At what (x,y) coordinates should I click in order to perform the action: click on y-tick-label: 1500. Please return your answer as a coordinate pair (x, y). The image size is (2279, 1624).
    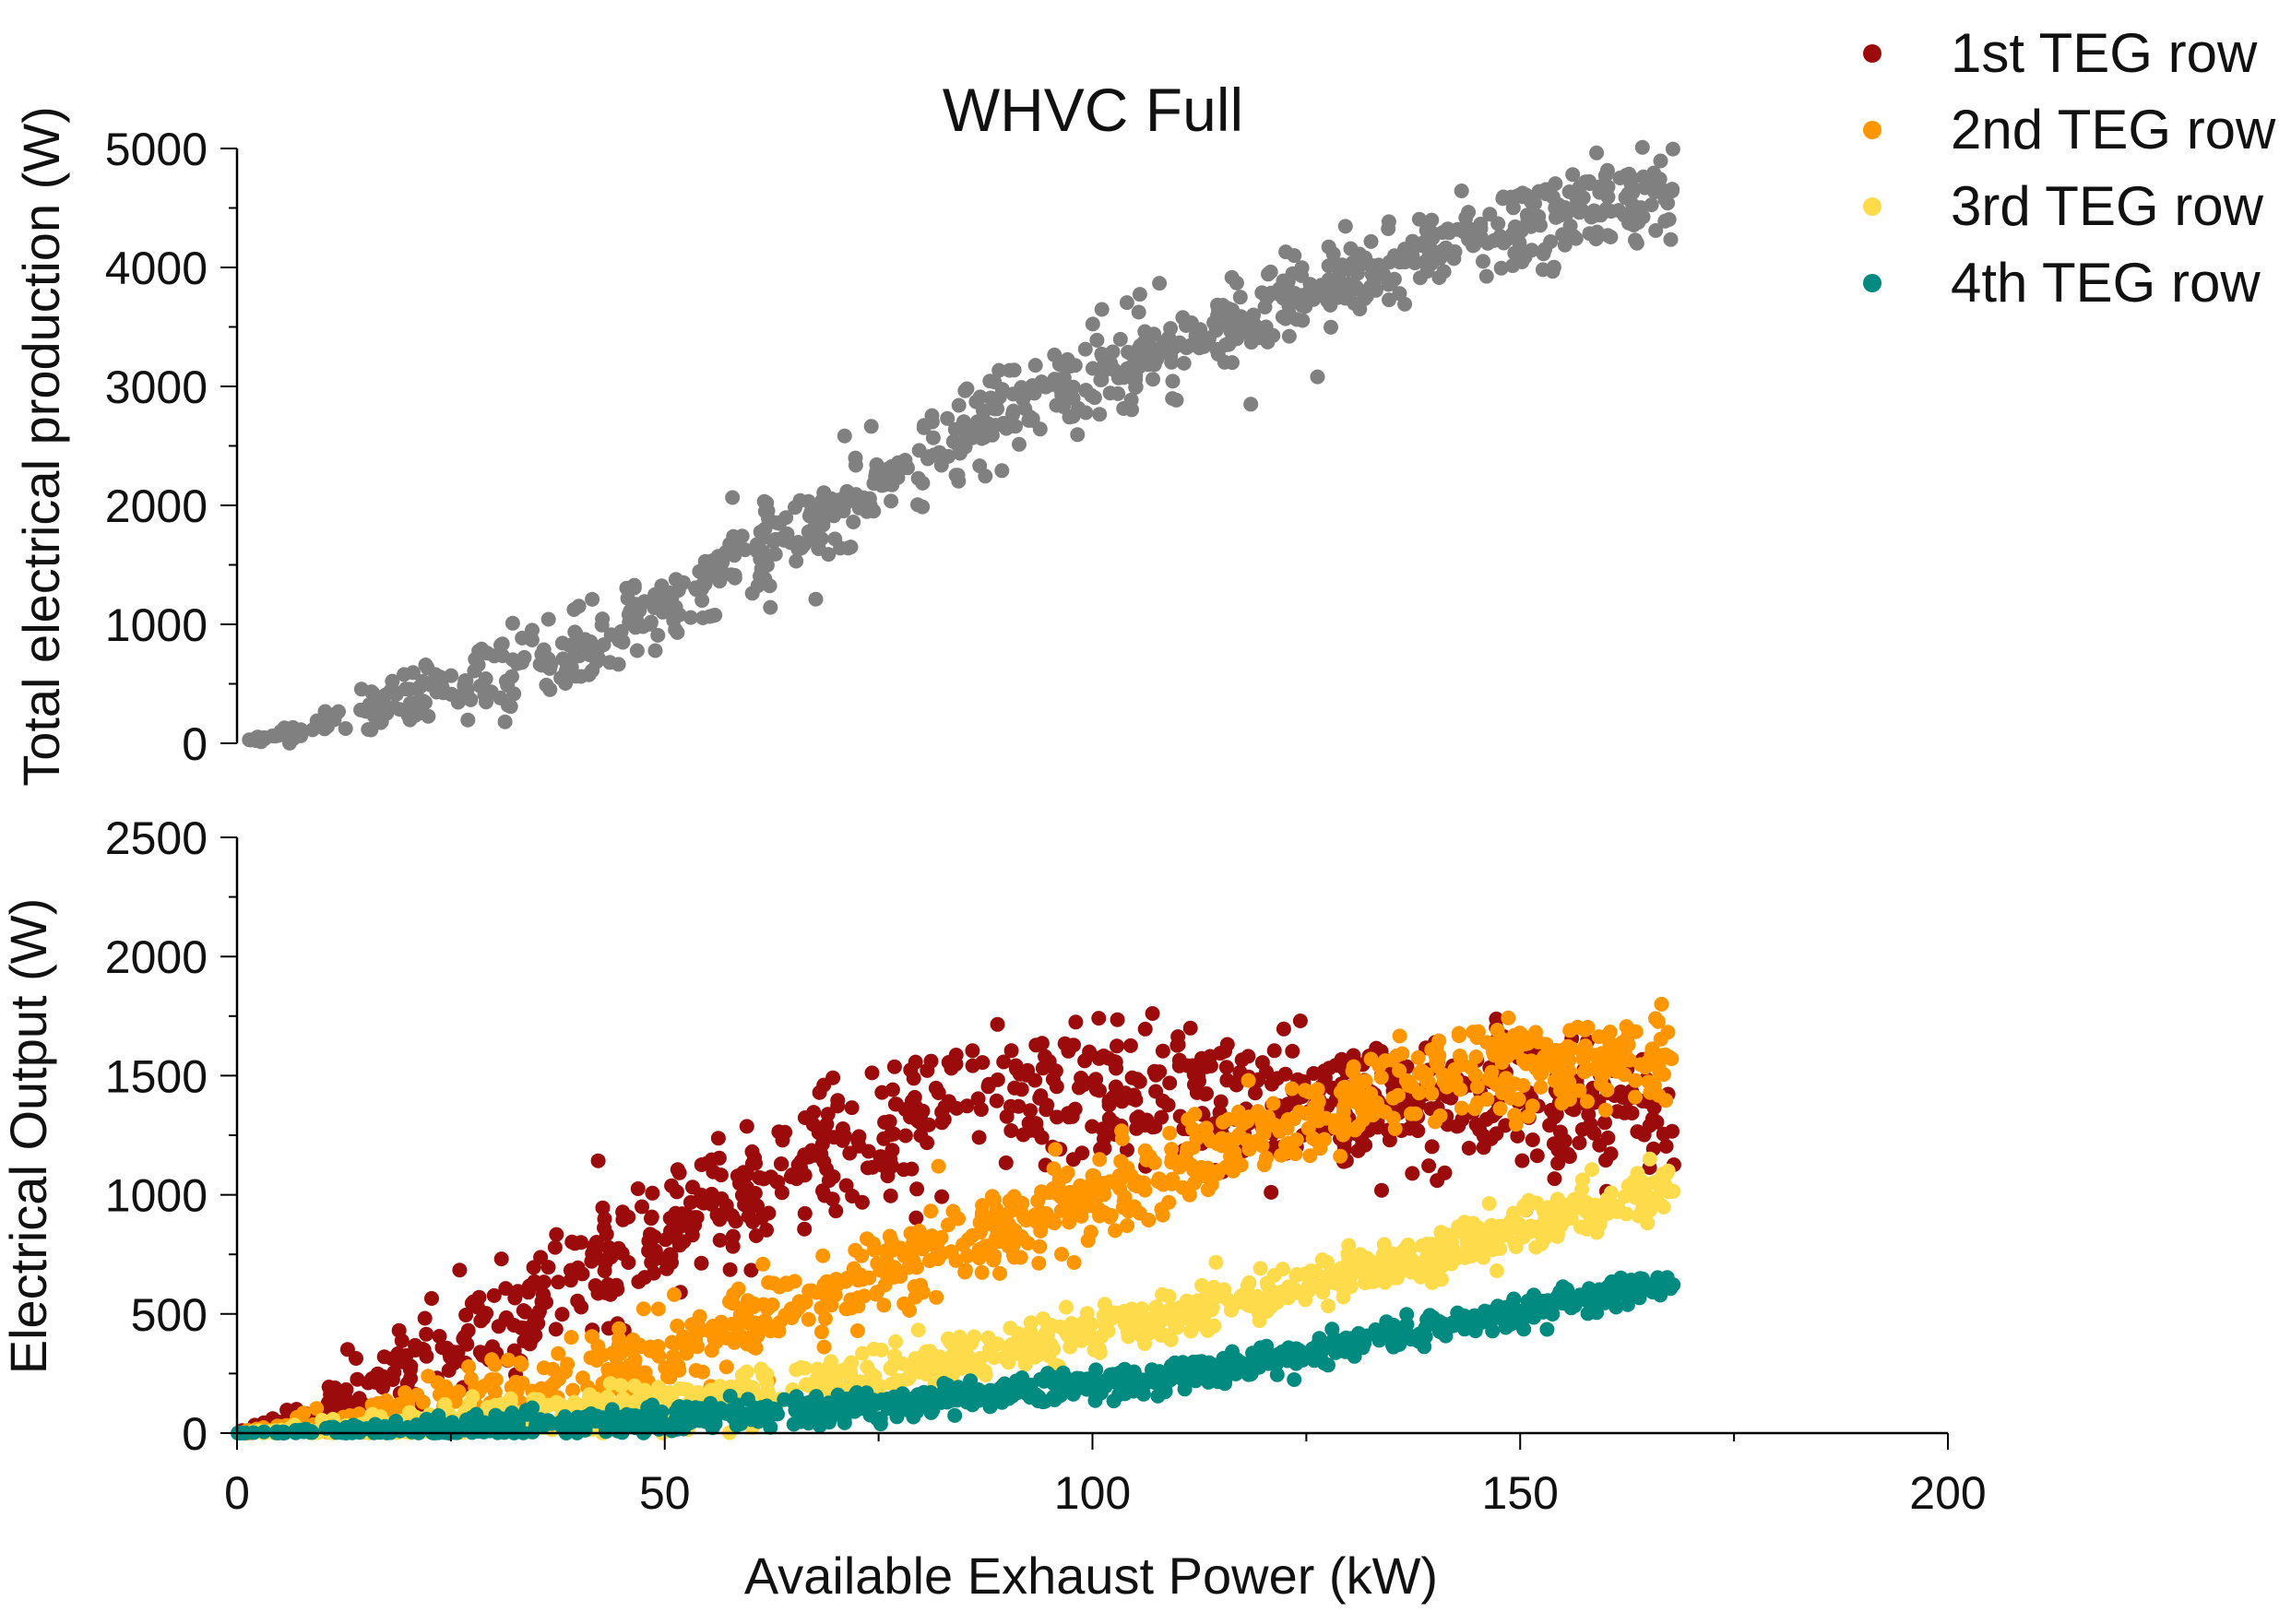
    Looking at the image, I should click on (157, 1076).